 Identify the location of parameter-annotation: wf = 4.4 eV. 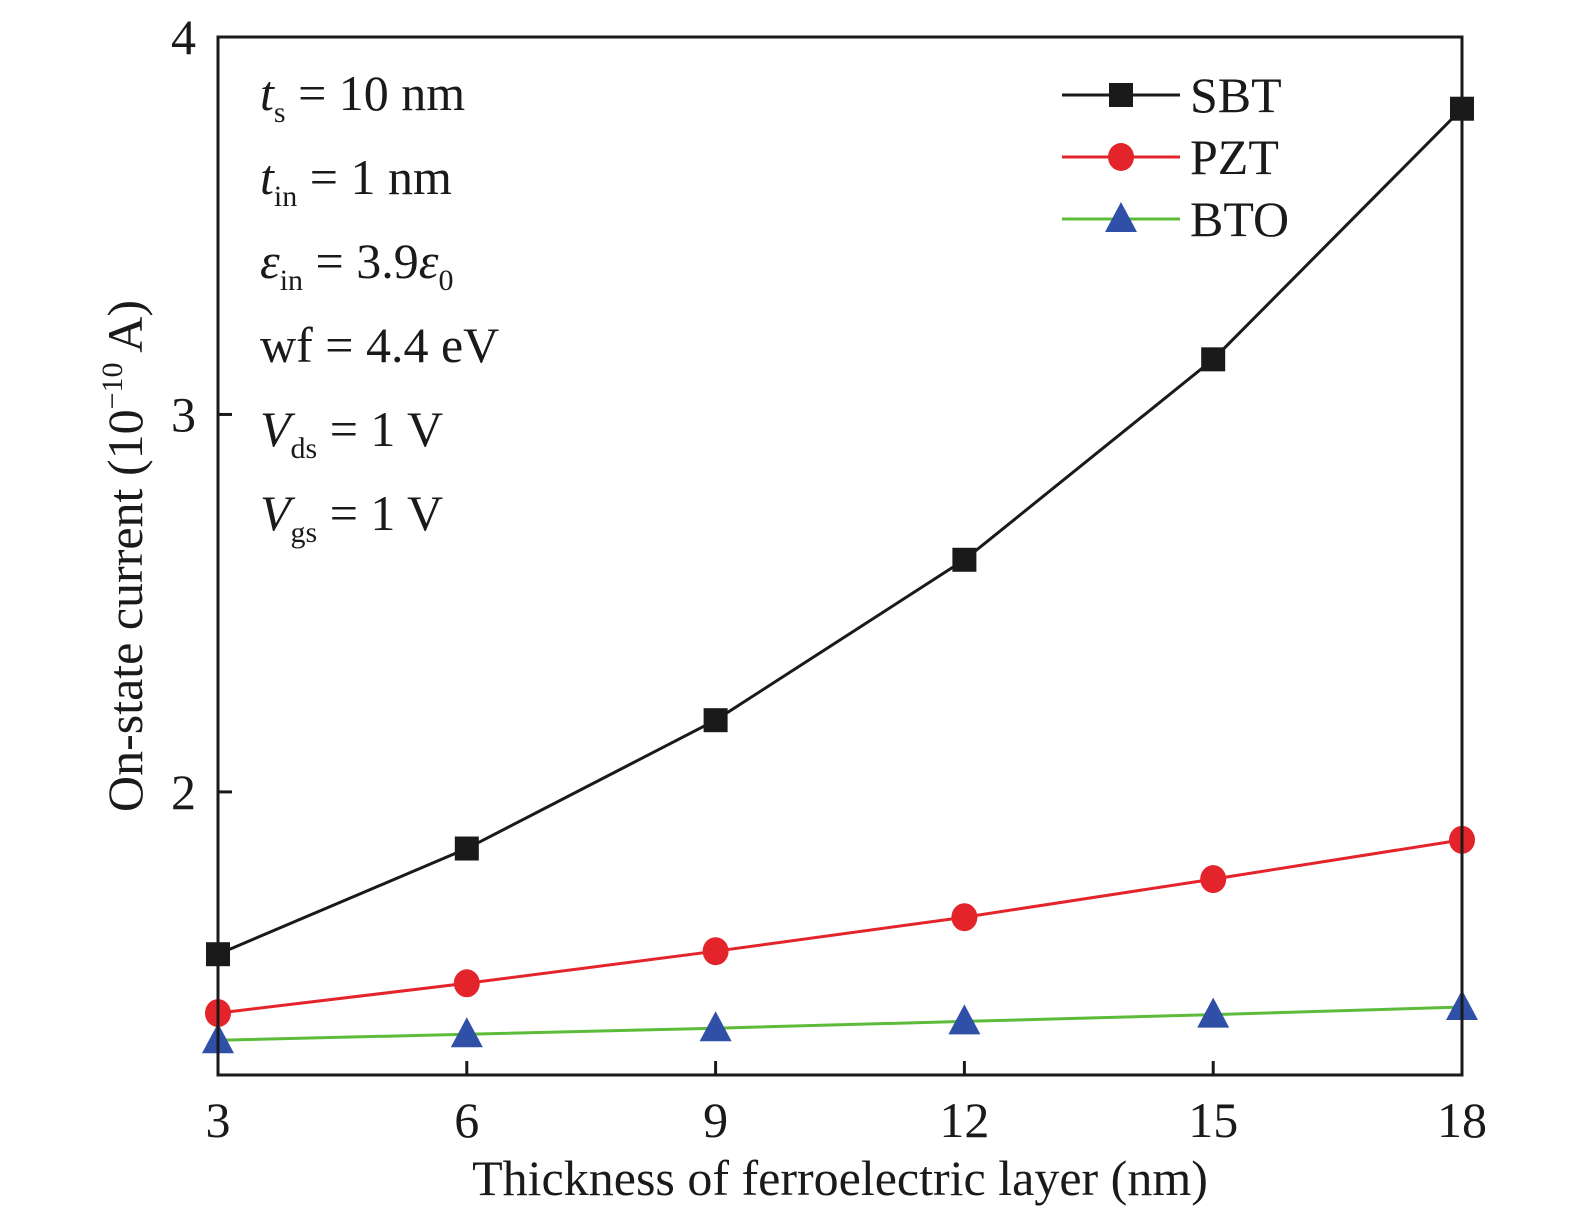
(379, 345).